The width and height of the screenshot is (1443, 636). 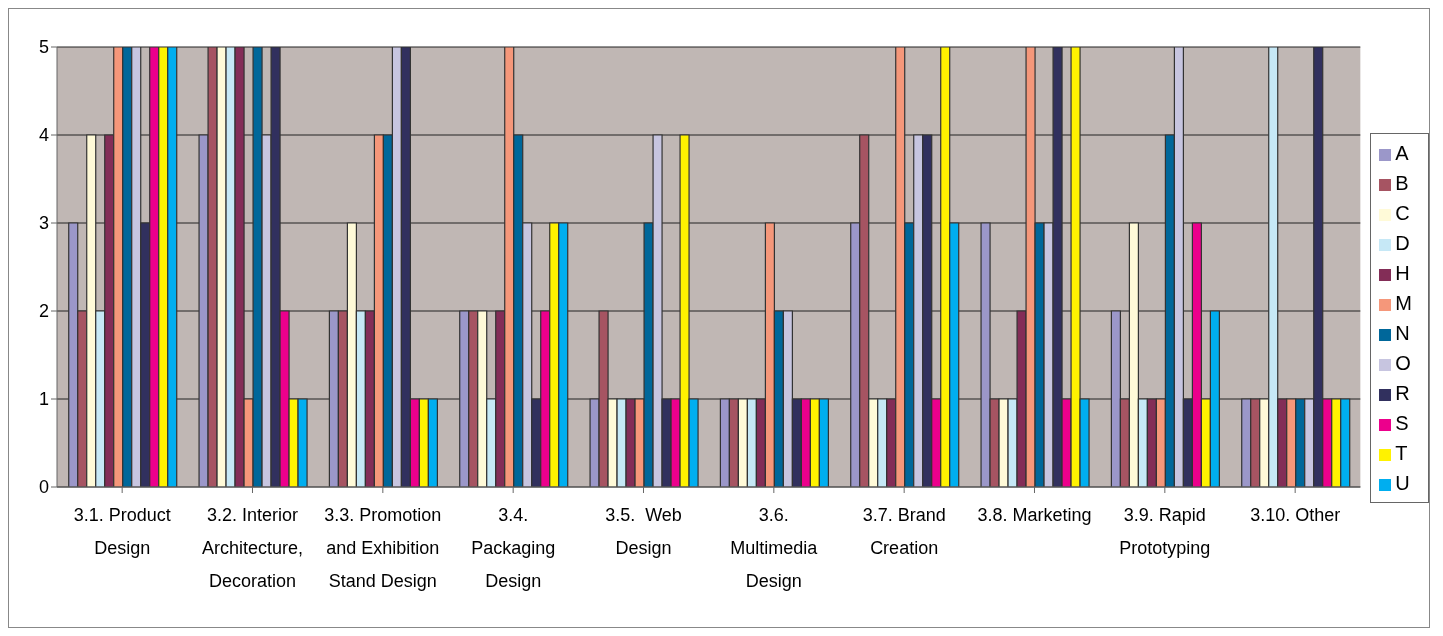 What do you see at coordinates (43, 487) in the screenshot?
I see `y-tick-label: 0` at bounding box center [43, 487].